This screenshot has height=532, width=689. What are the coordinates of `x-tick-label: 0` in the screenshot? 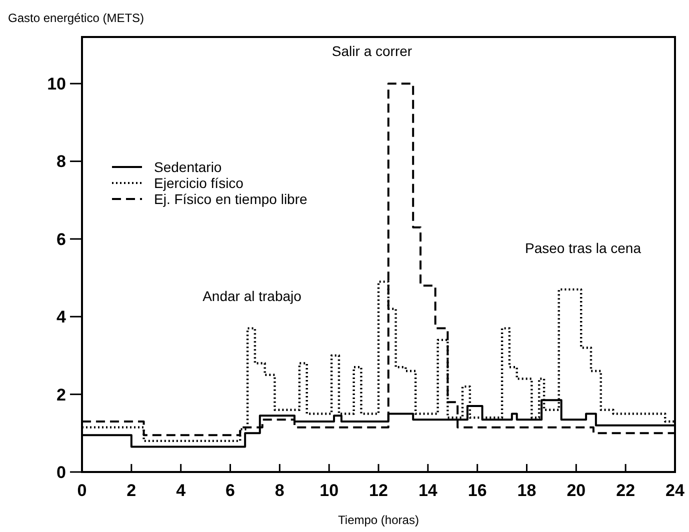 It's located at (82, 490).